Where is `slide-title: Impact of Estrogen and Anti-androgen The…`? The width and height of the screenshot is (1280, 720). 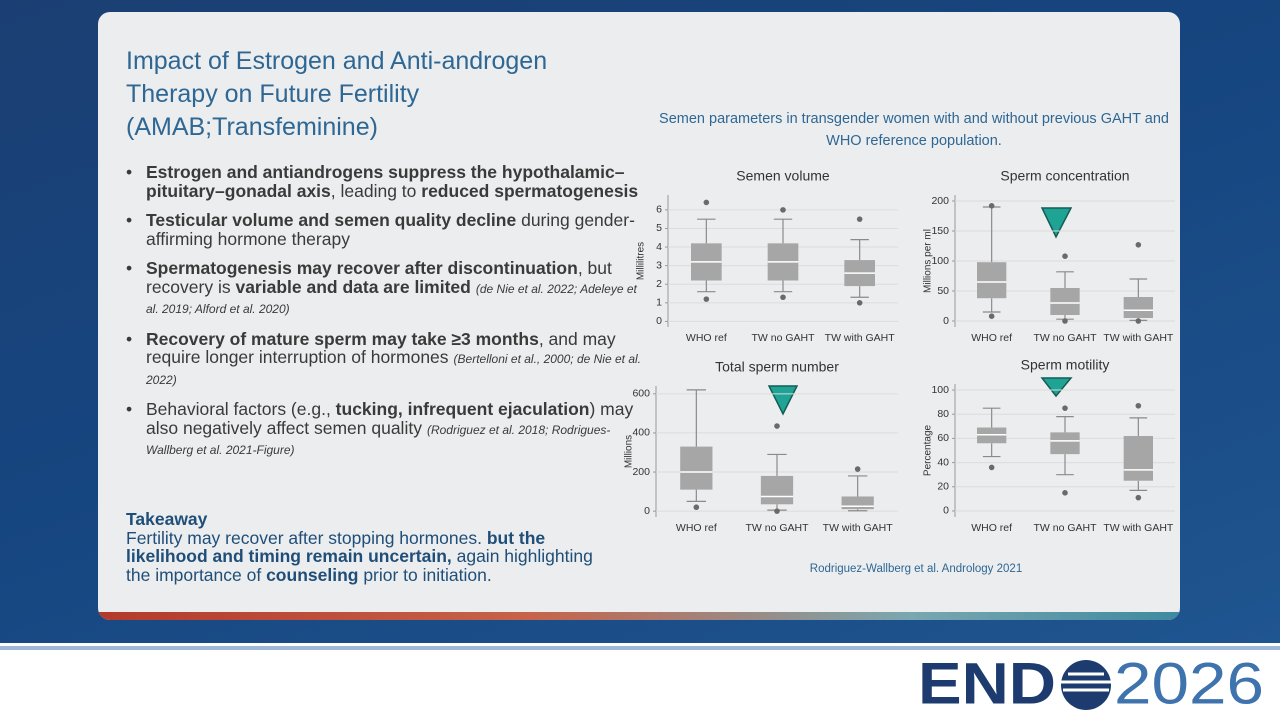
slide-title: Impact of Estrogen and Anti-androgen The… is located at coordinates (336, 94).